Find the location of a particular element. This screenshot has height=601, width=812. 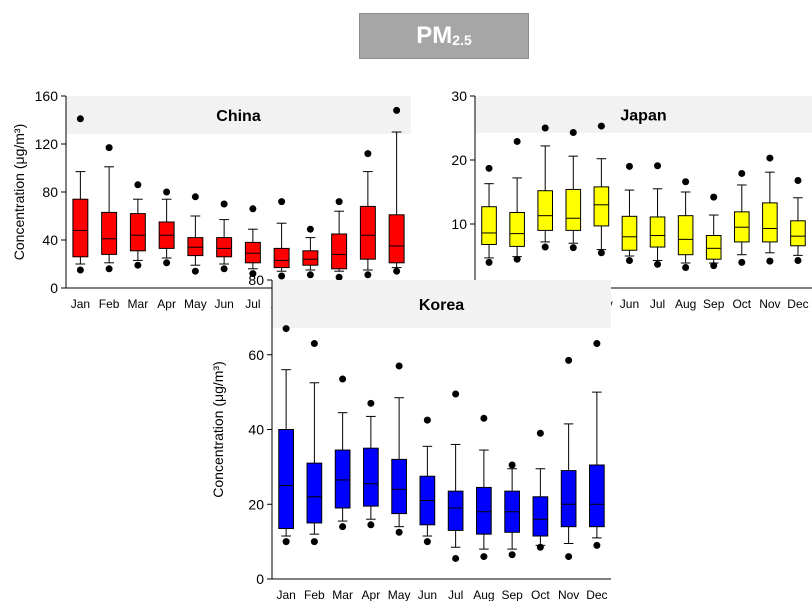

y-tick-label: 10 is located at coordinates (459, 224).